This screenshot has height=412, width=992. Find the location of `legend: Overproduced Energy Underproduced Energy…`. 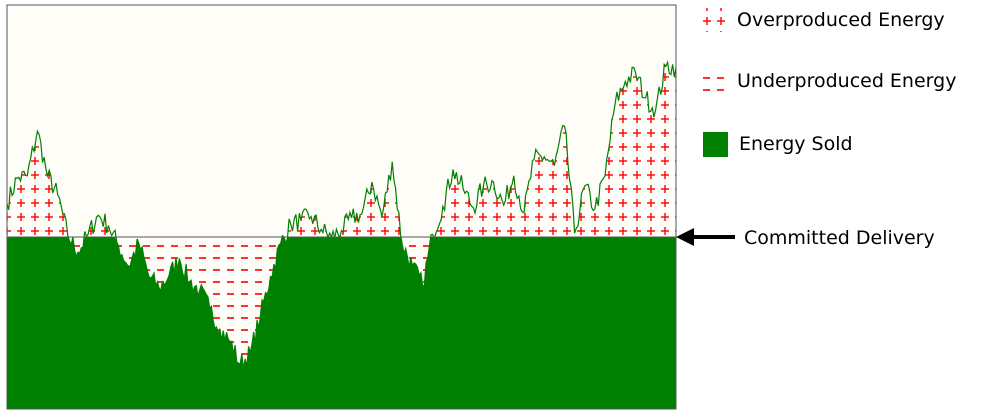

legend: Overproduced Energy Underproduced Energy… is located at coordinates (828, 82).